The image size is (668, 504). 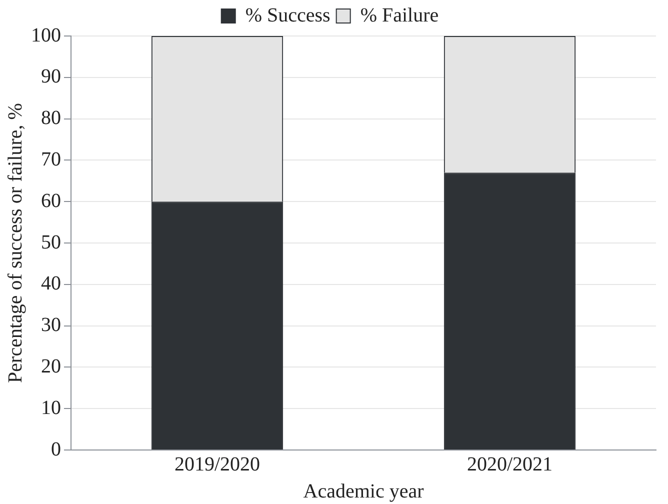 What do you see at coordinates (399, 15) in the screenshot?
I see `legend-label: % Failure` at bounding box center [399, 15].